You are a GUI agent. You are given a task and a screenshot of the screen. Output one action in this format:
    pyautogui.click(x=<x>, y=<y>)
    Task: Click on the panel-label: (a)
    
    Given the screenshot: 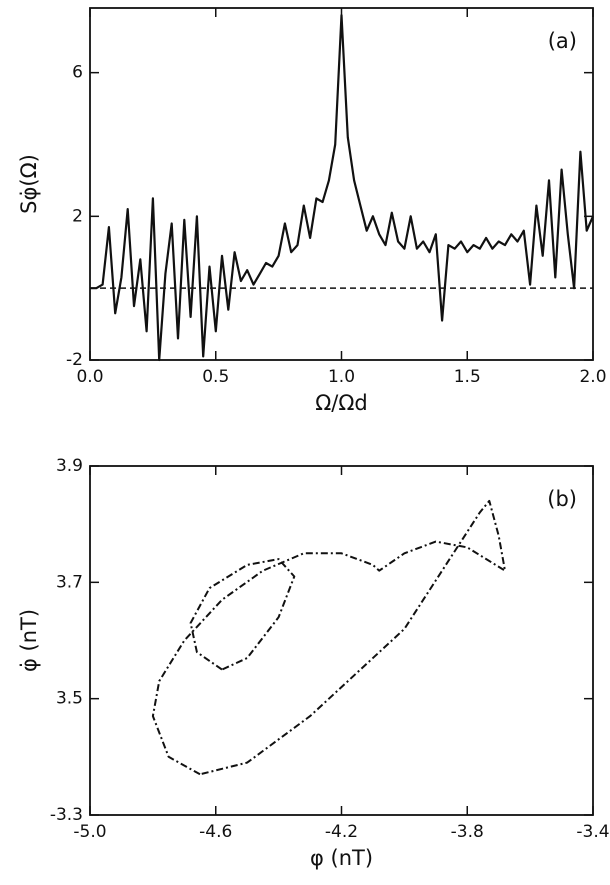 What is the action you would take?
    pyautogui.click(x=562, y=41)
    